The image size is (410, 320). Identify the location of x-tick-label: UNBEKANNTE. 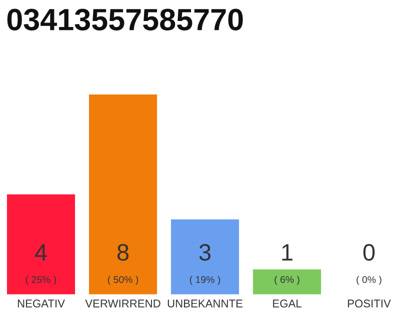
(205, 304).